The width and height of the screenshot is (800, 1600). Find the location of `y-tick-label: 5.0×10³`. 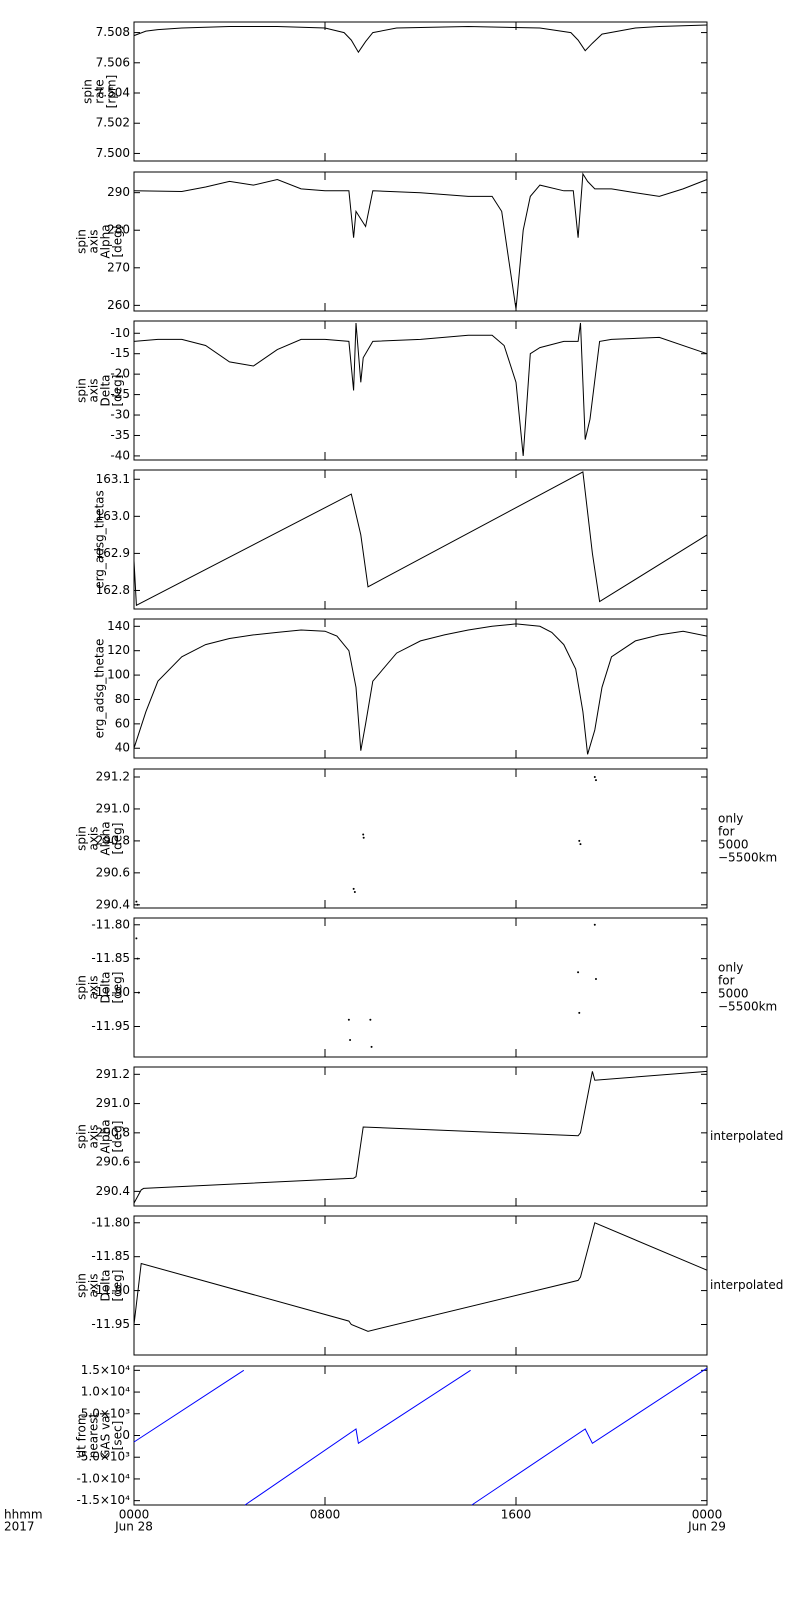

y-tick-label: 5.0×10³ is located at coordinates (105, 1413).